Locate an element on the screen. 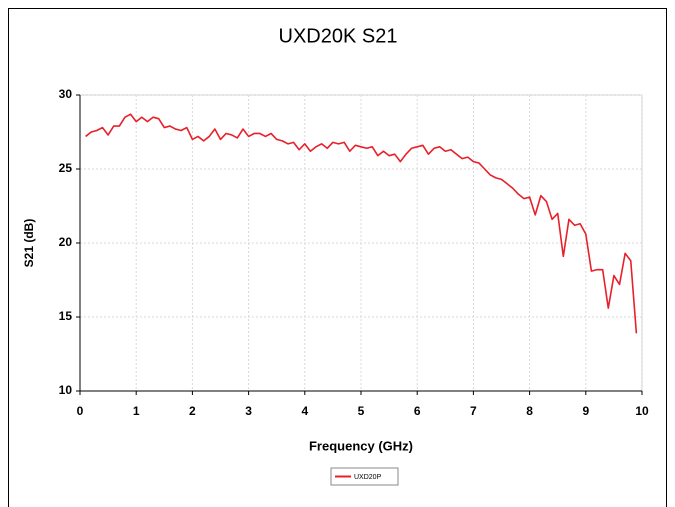 This screenshot has width=675, height=507. x-tick-label: 0 is located at coordinates (80, 411).